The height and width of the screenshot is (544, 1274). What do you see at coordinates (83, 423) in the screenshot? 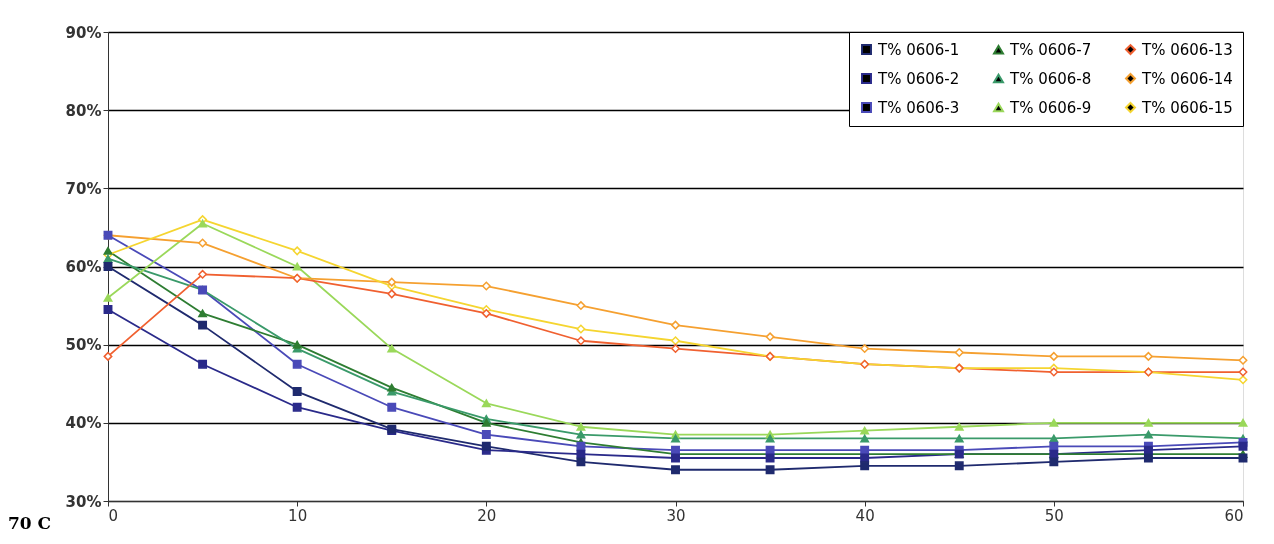
I see `y-tick-label: 40%` at bounding box center [83, 423].